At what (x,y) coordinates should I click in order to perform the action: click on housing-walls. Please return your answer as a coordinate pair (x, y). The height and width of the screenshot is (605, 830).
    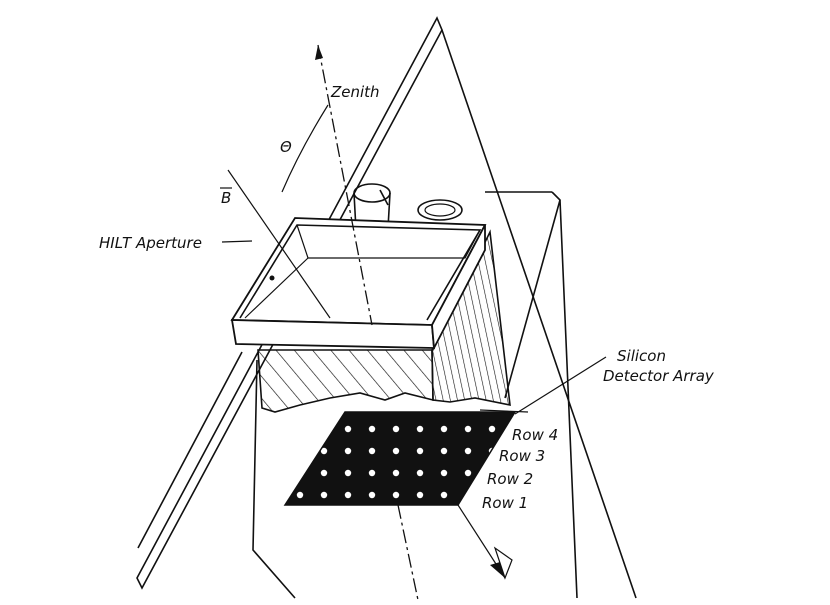
    Looking at the image, I should click on (384, 321).